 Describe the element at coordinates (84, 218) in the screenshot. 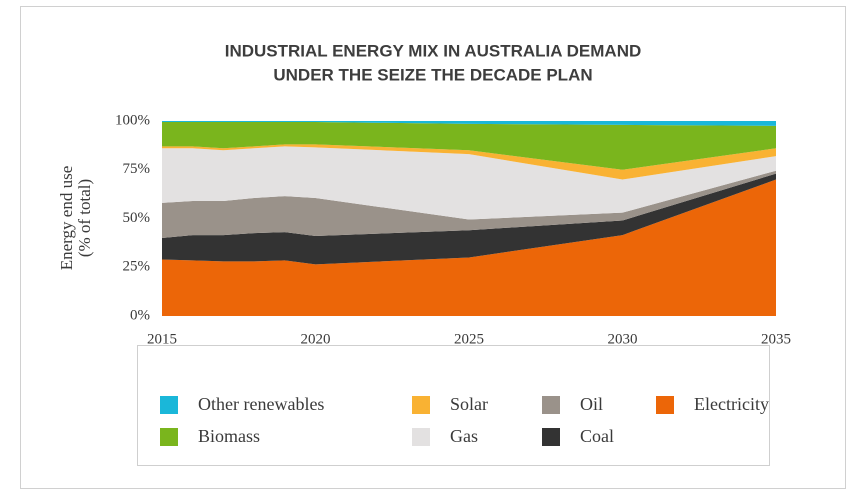

I see `y-axis-label: (% of total)` at that location.